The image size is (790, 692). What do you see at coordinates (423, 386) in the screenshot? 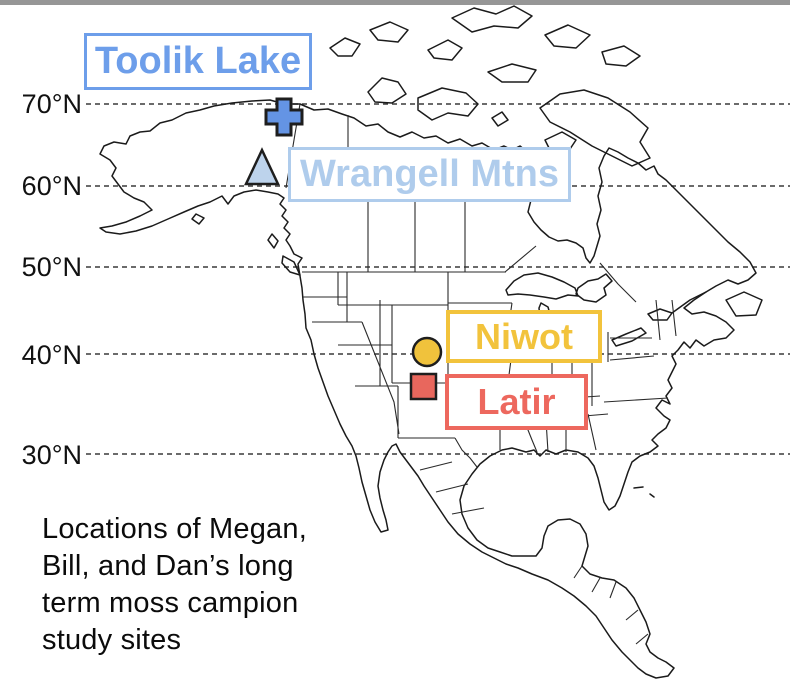
I see `latir-square-marker` at bounding box center [423, 386].